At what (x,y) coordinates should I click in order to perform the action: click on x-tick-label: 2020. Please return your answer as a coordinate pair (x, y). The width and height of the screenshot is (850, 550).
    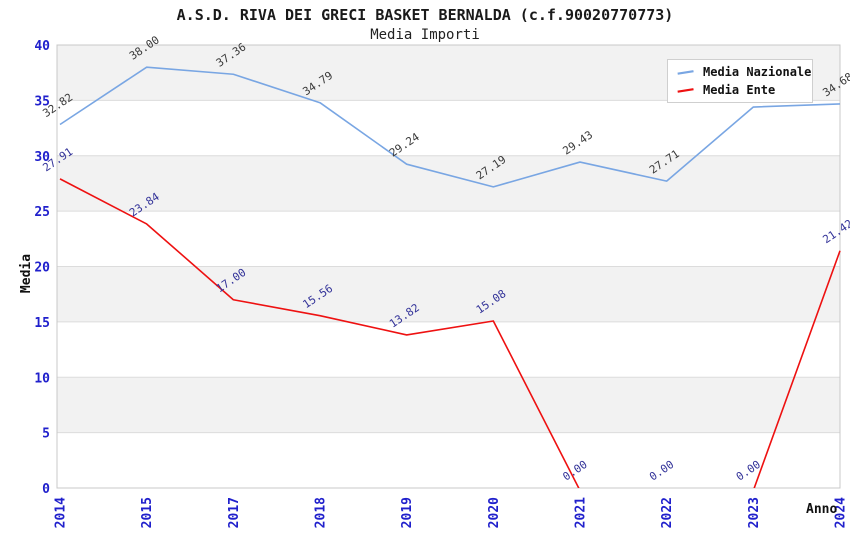
    Looking at the image, I should click on (494, 512).